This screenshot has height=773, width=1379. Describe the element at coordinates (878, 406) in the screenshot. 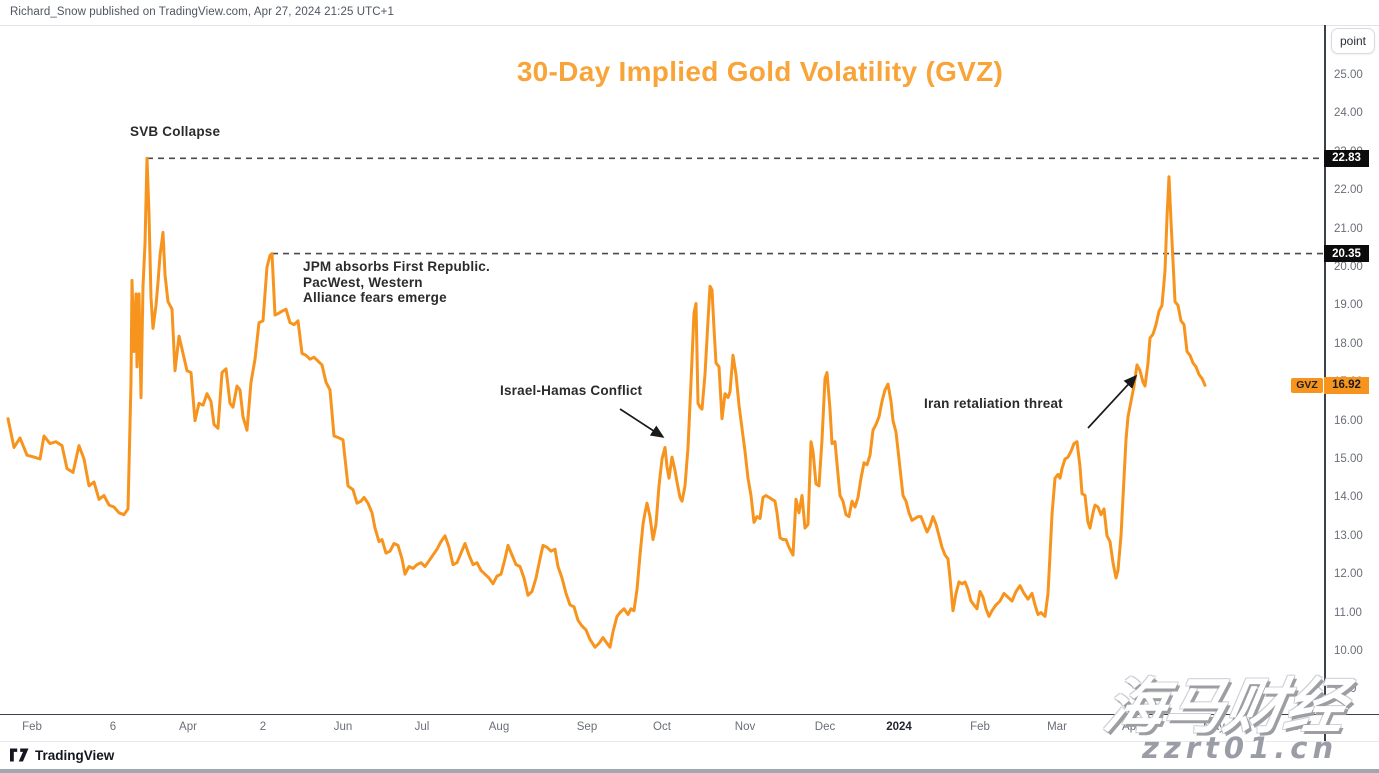

I see `annotation-arrows` at that location.